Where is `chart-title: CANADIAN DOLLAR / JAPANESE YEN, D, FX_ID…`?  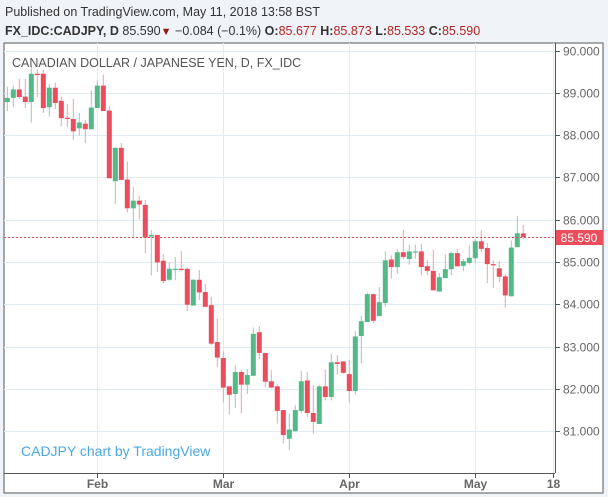 chart-title: CANADIAN DOLLAR / JAPANESE YEN, D, FX_ID… is located at coordinates (156, 63).